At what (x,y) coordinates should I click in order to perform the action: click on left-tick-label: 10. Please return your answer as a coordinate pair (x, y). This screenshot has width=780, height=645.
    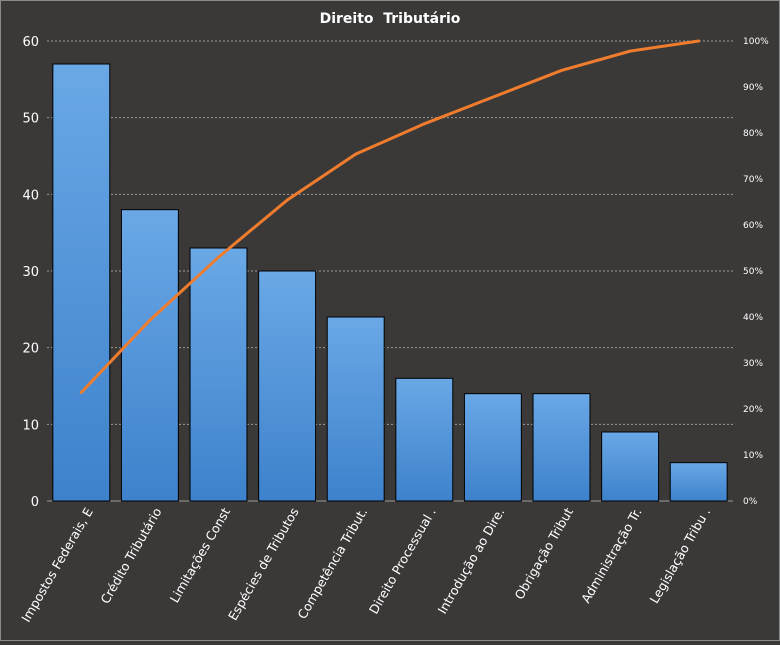
    Looking at the image, I should click on (30, 425).